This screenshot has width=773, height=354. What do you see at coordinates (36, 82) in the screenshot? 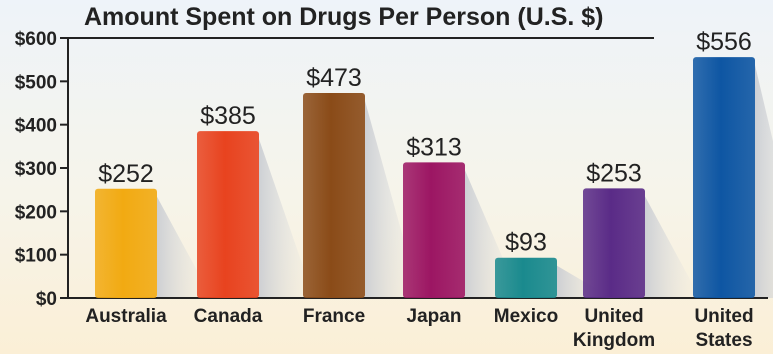
I see `y-tick-label: $500` at bounding box center [36, 82].